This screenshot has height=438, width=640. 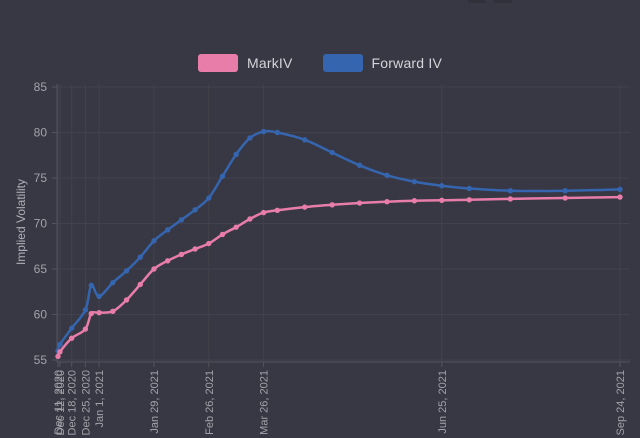 What do you see at coordinates (41, 178) in the screenshot?
I see `y-tick-label: 75` at bounding box center [41, 178].